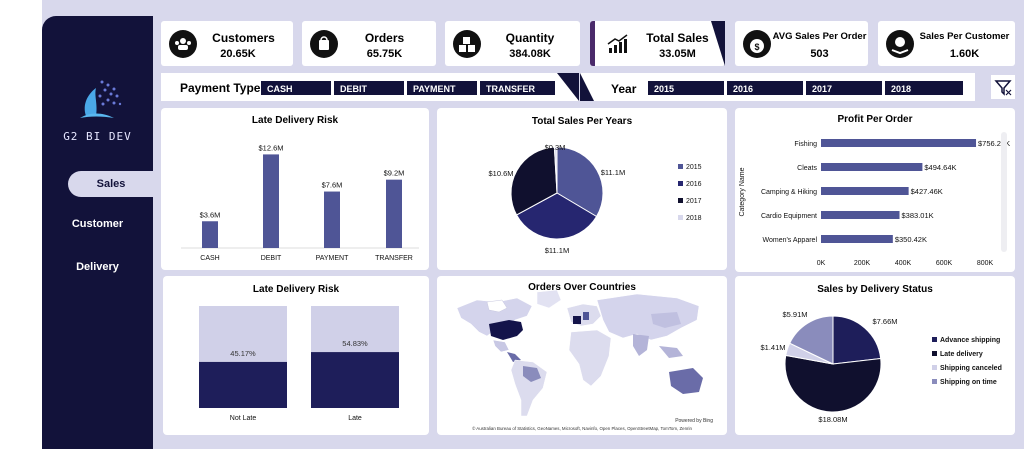 Image resolution: width=1024 pixels, height=449 pixels. What do you see at coordinates (666, 320) in the screenshot?
I see `map-china` at bounding box center [666, 320].